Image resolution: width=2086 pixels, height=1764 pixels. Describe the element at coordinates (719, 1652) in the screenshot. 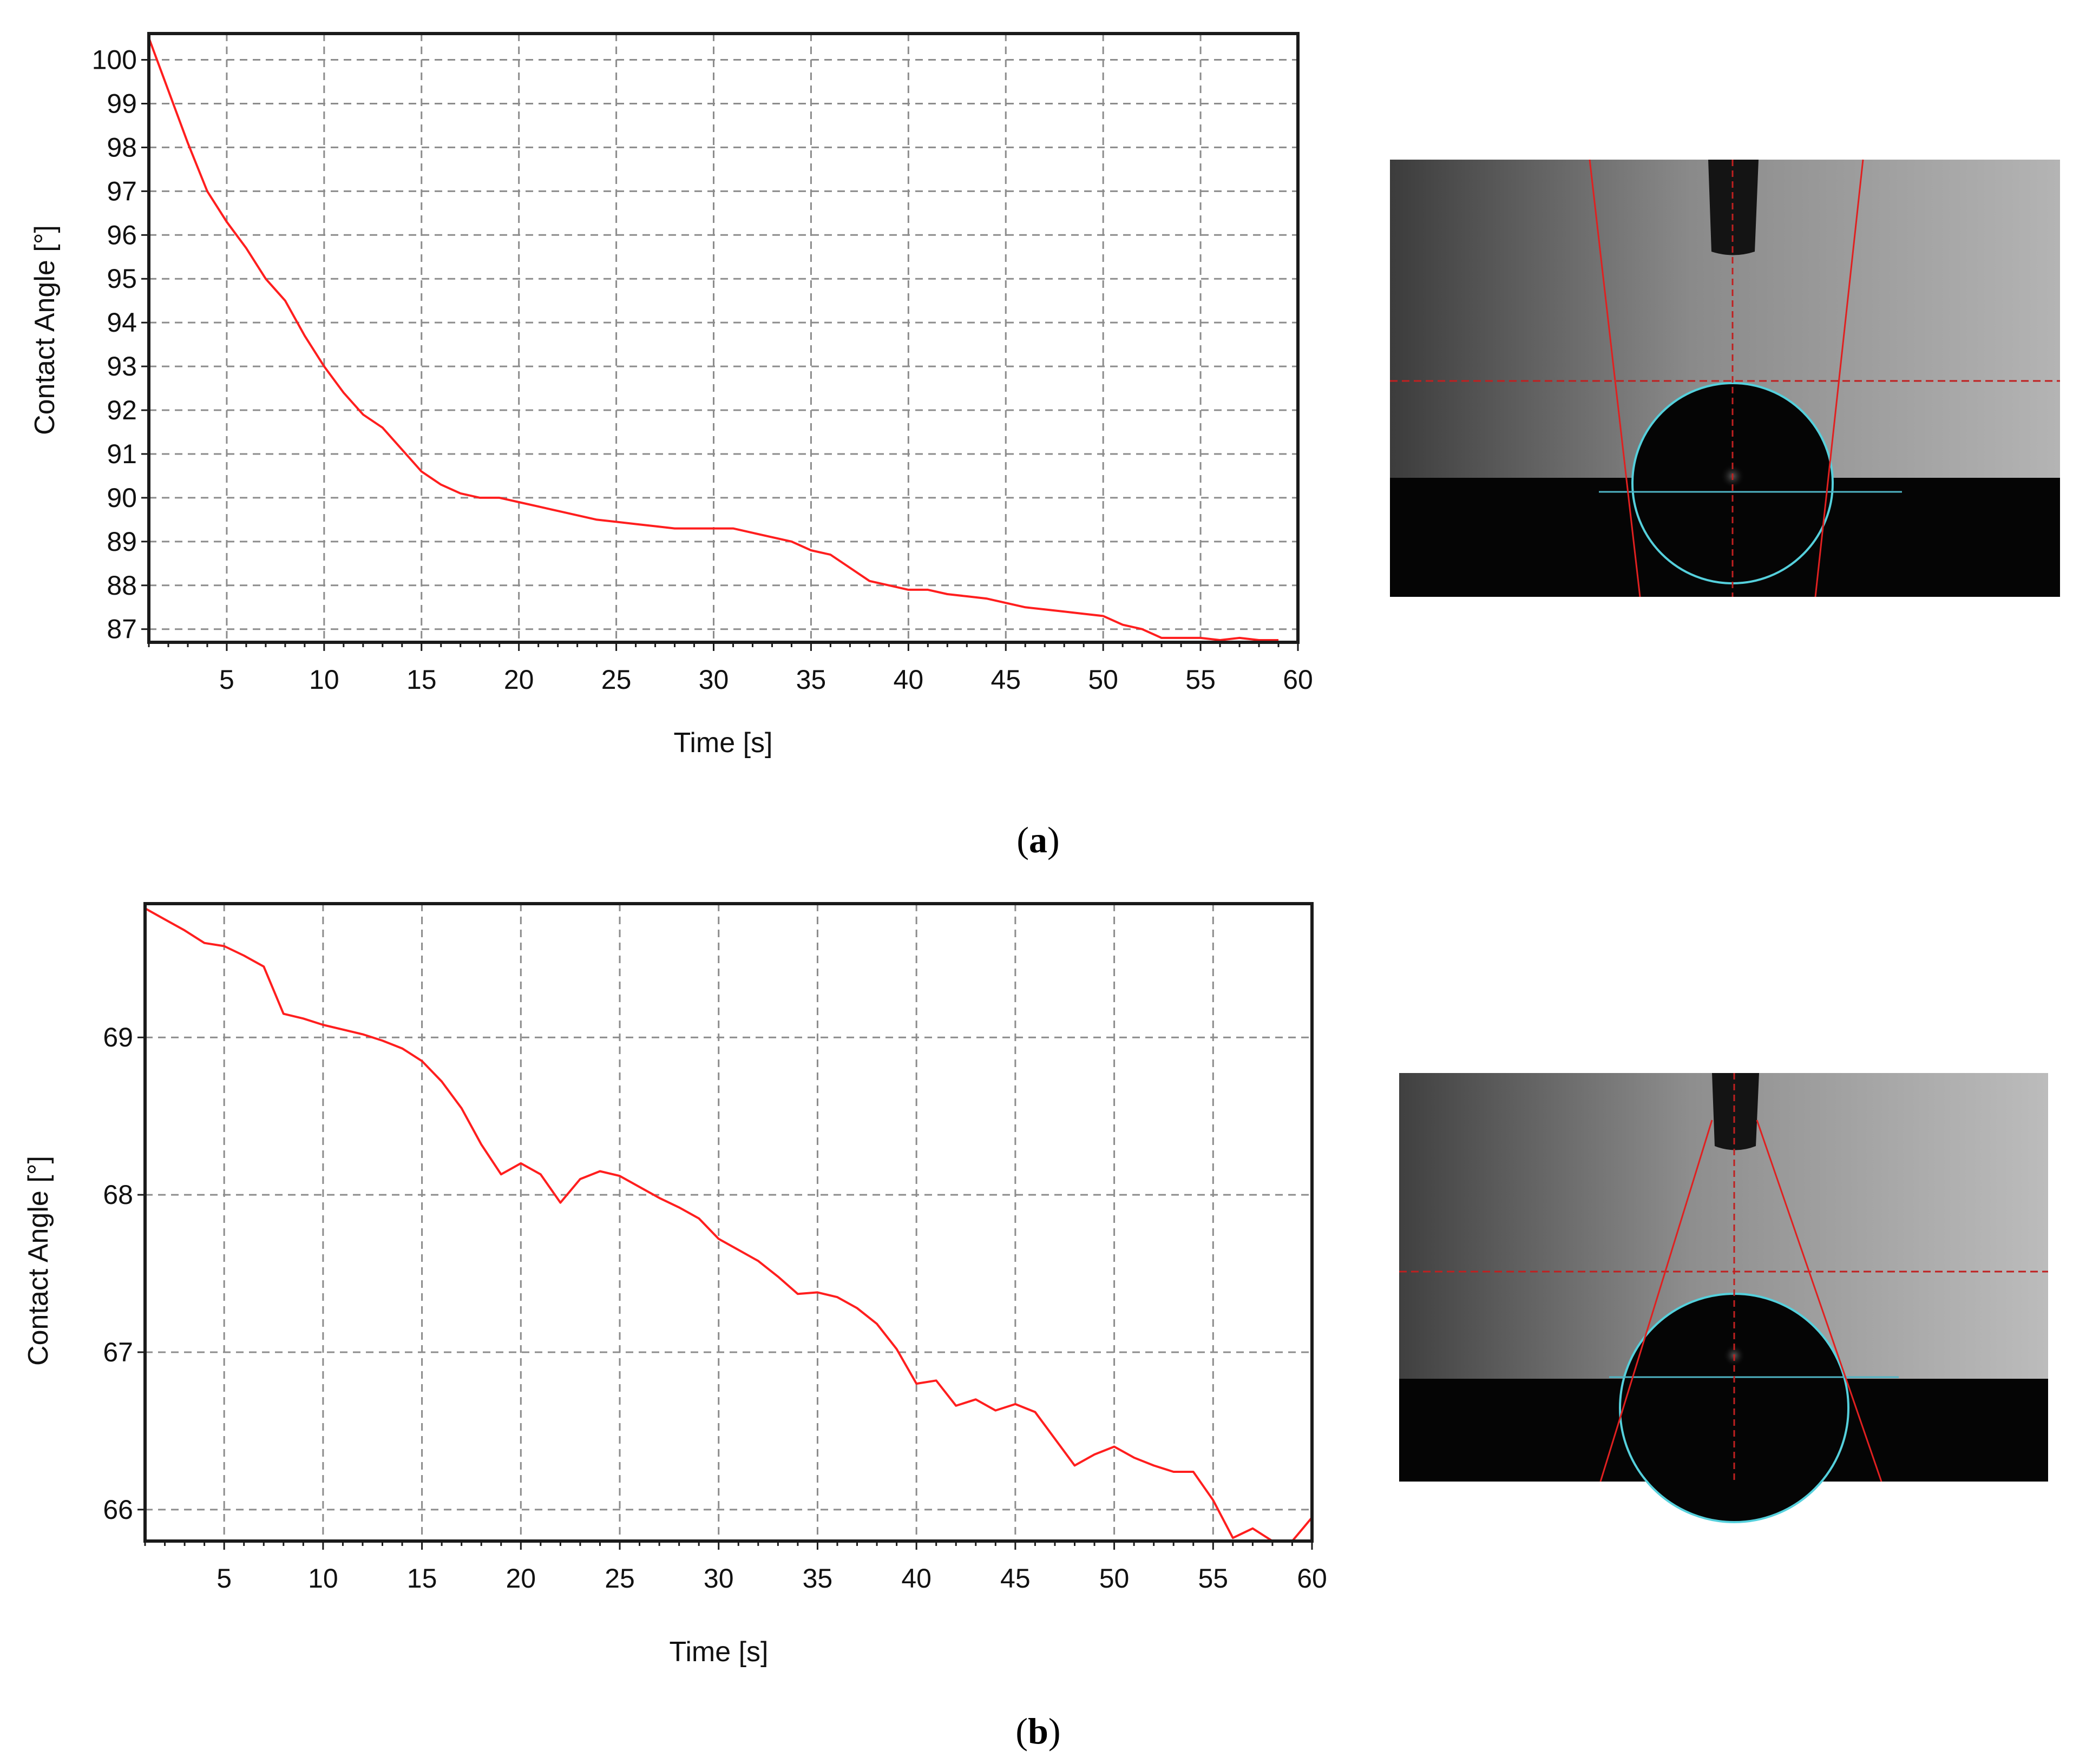

I see `x-axis-title-b: Time [s]` at that location.